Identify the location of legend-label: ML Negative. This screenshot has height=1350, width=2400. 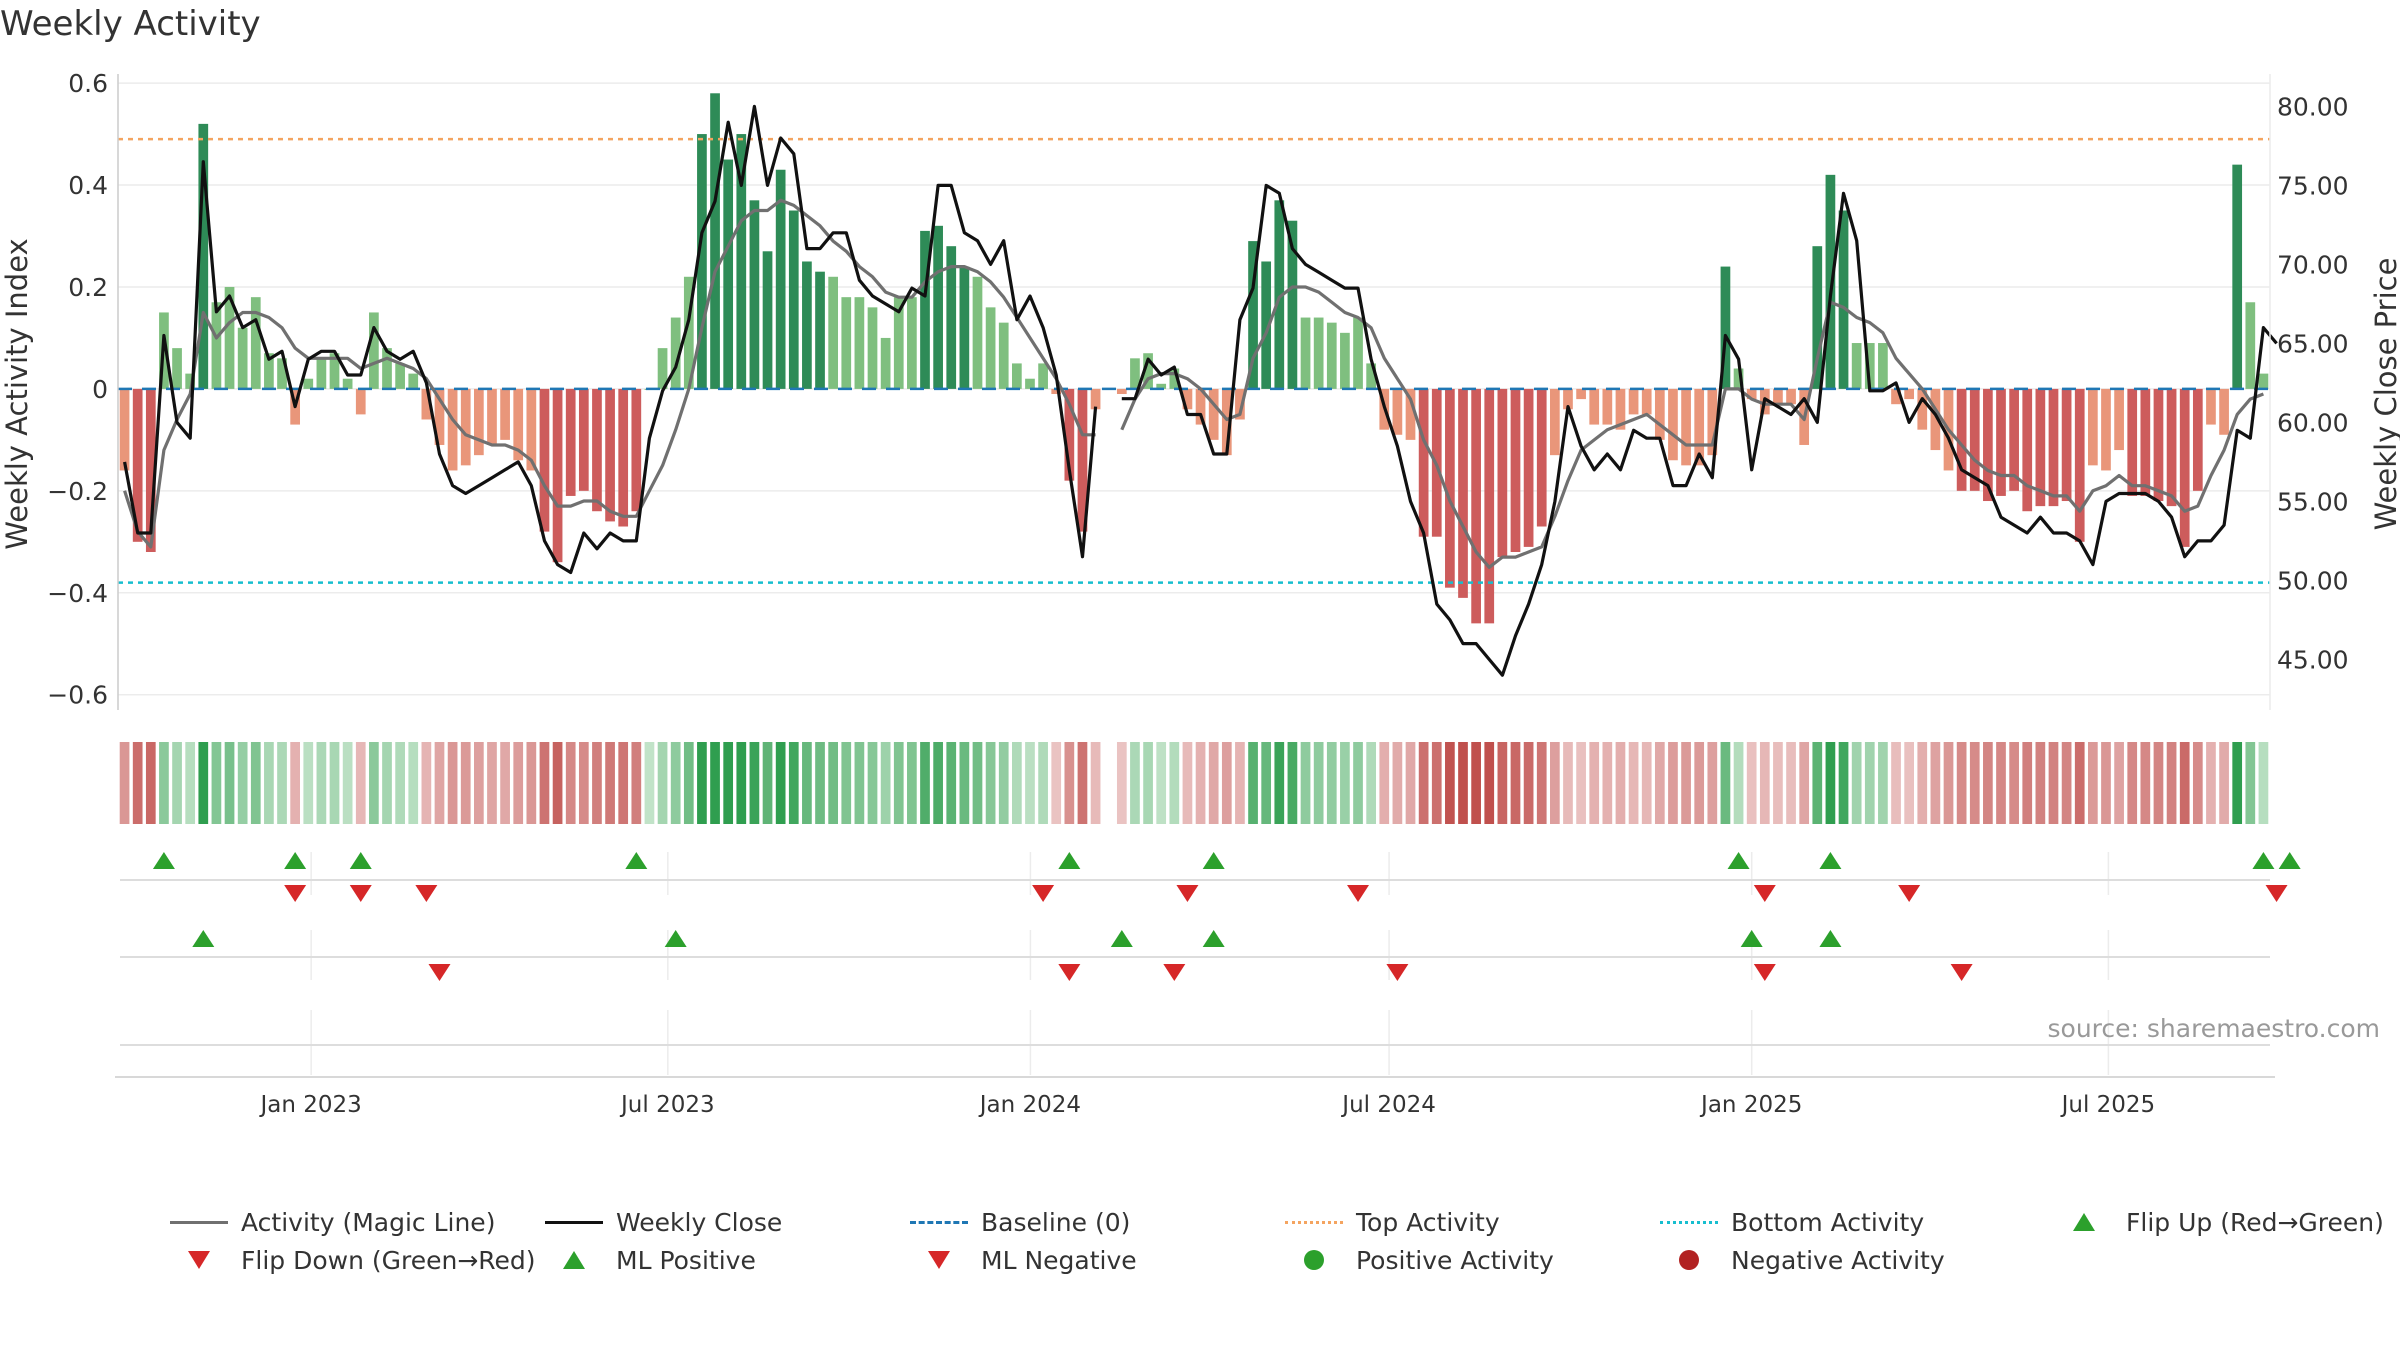
(1059, 1260).